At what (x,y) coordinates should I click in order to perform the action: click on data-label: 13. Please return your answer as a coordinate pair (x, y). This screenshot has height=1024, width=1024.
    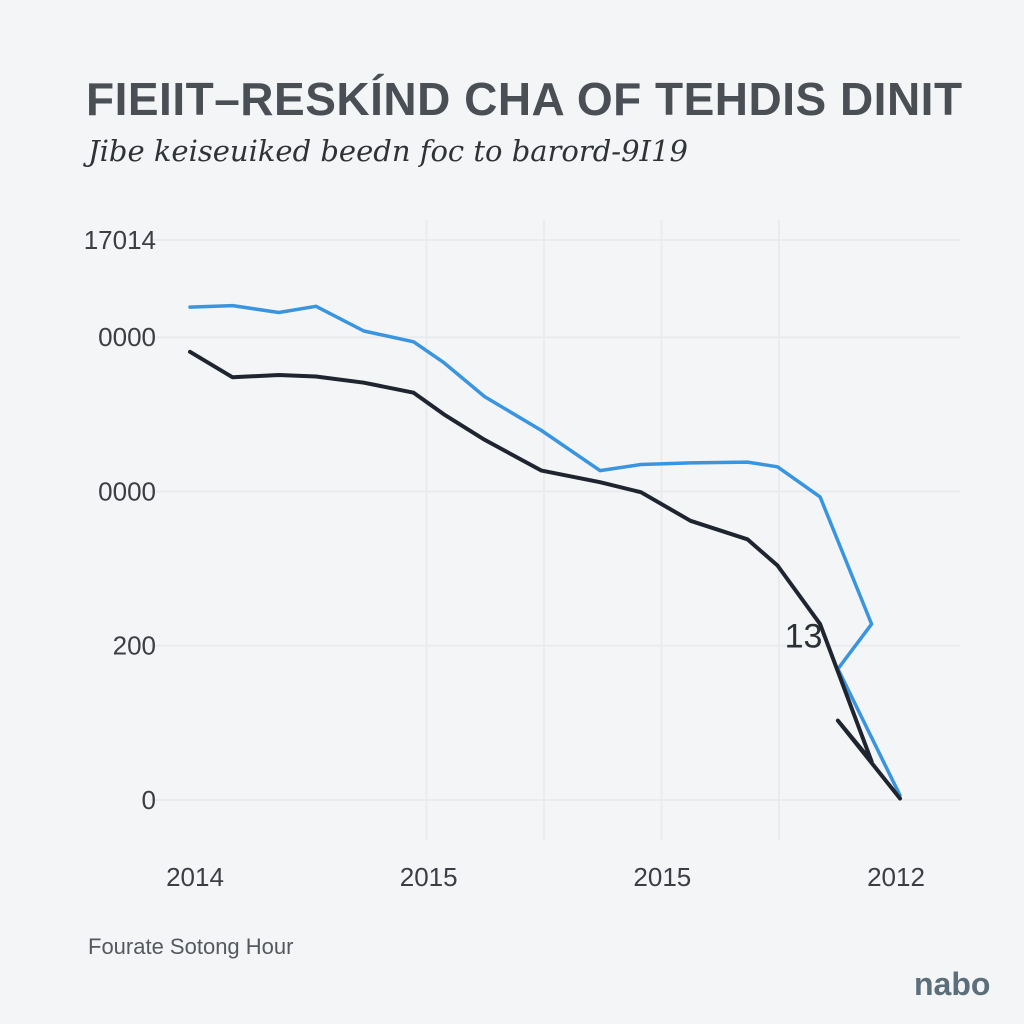
    Looking at the image, I should click on (804, 637).